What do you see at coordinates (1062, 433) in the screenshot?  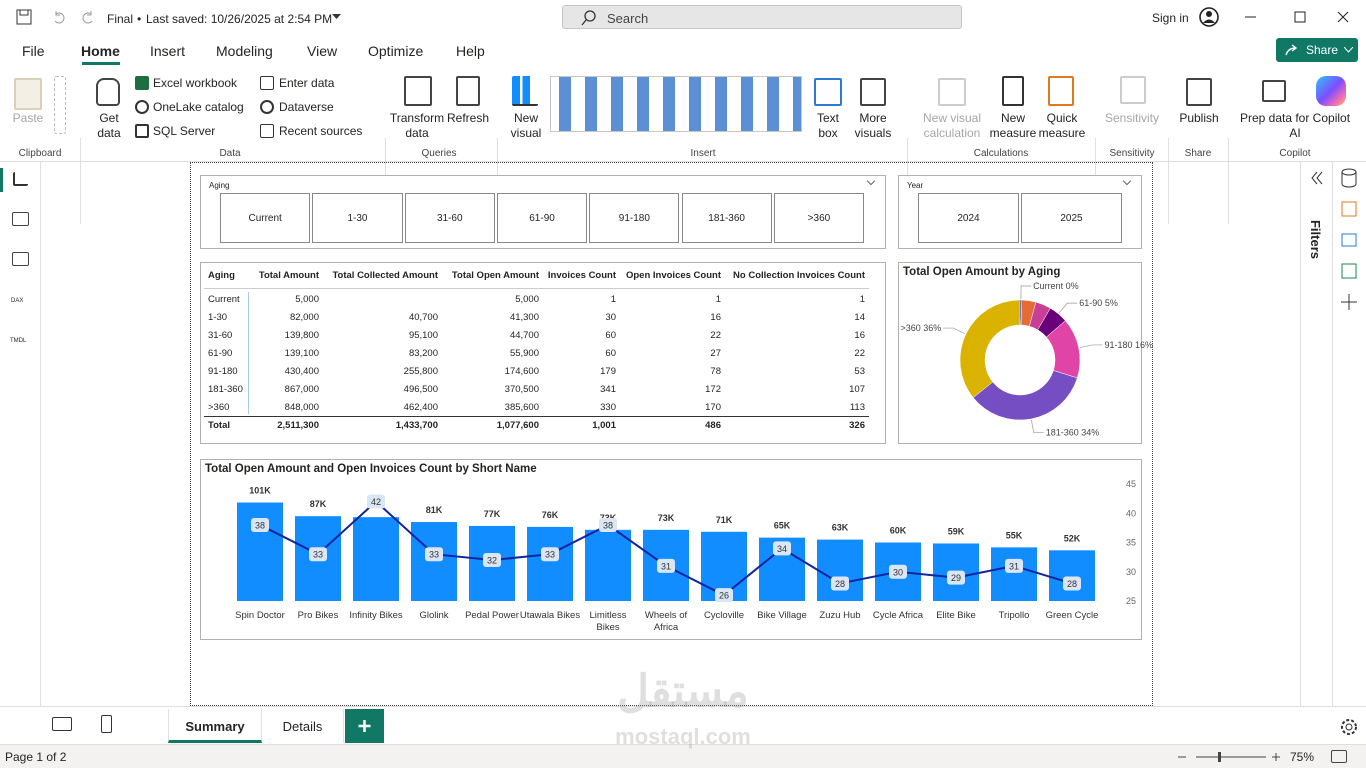 I see `category-label: 181-360` at bounding box center [1062, 433].